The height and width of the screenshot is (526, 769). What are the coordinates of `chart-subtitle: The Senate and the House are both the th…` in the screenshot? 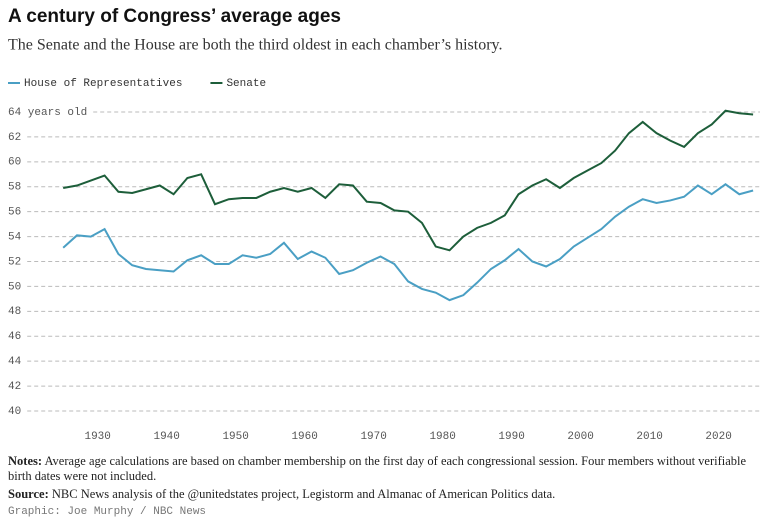 It's located at (255, 45).